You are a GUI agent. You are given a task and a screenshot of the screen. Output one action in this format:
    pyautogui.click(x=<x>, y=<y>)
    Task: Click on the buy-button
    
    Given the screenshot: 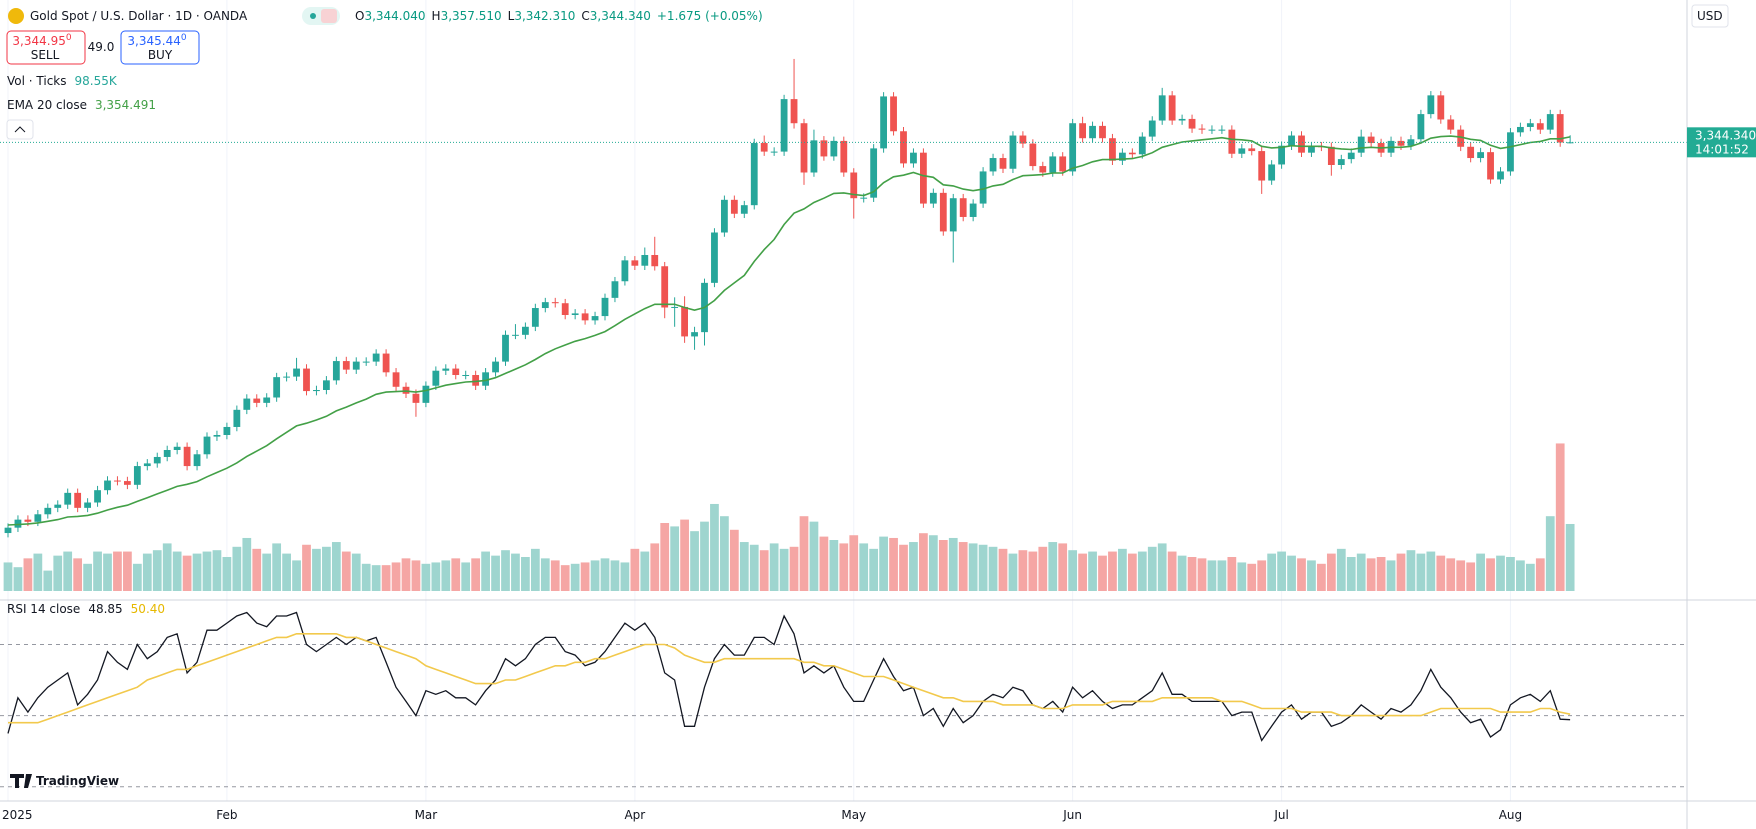 What is the action you would take?
    pyautogui.click(x=160, y=47)
    